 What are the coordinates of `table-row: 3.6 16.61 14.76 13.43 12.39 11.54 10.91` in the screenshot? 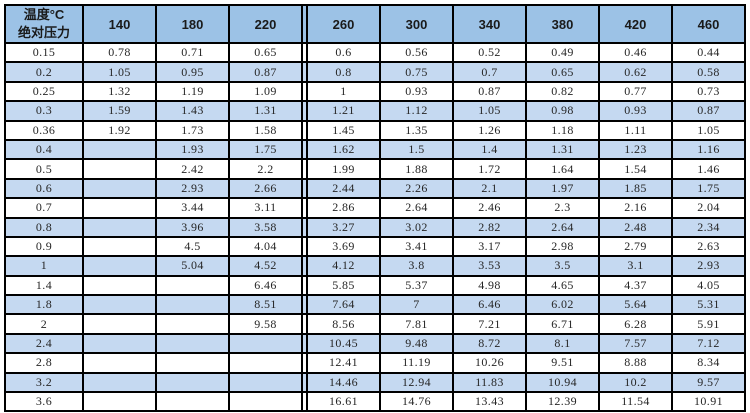 It's located at (375, 402).